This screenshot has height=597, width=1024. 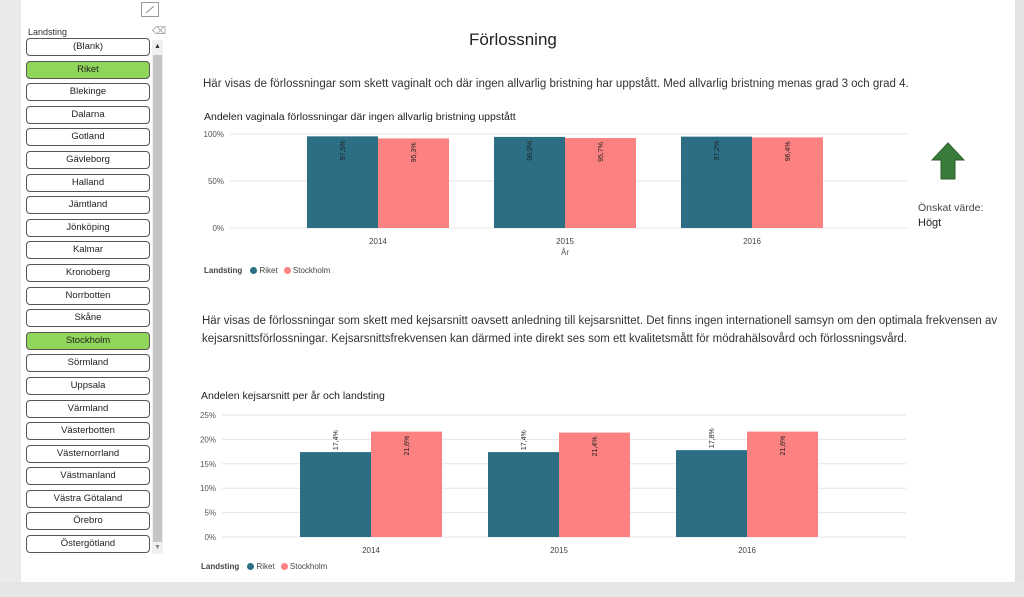 I want to click on slicer-item: Skåne, so click(x=88, y=318).